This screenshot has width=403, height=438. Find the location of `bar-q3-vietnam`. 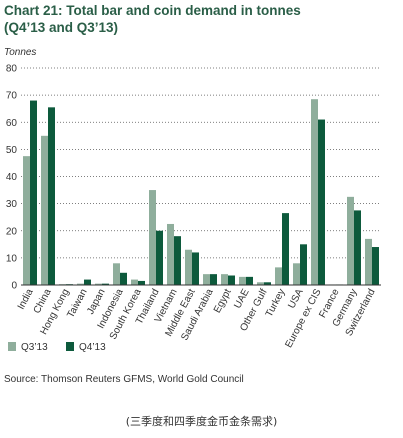

bar-q3-vietnam is located at coordinates (170, 254).